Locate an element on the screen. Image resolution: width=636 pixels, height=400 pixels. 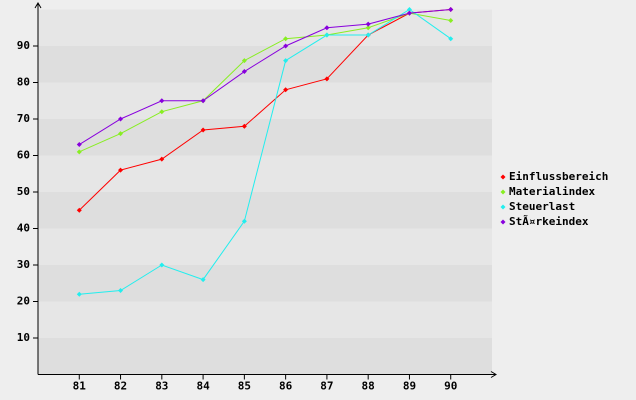
x-tick-label: 81 is located at coordinates (80, 386).